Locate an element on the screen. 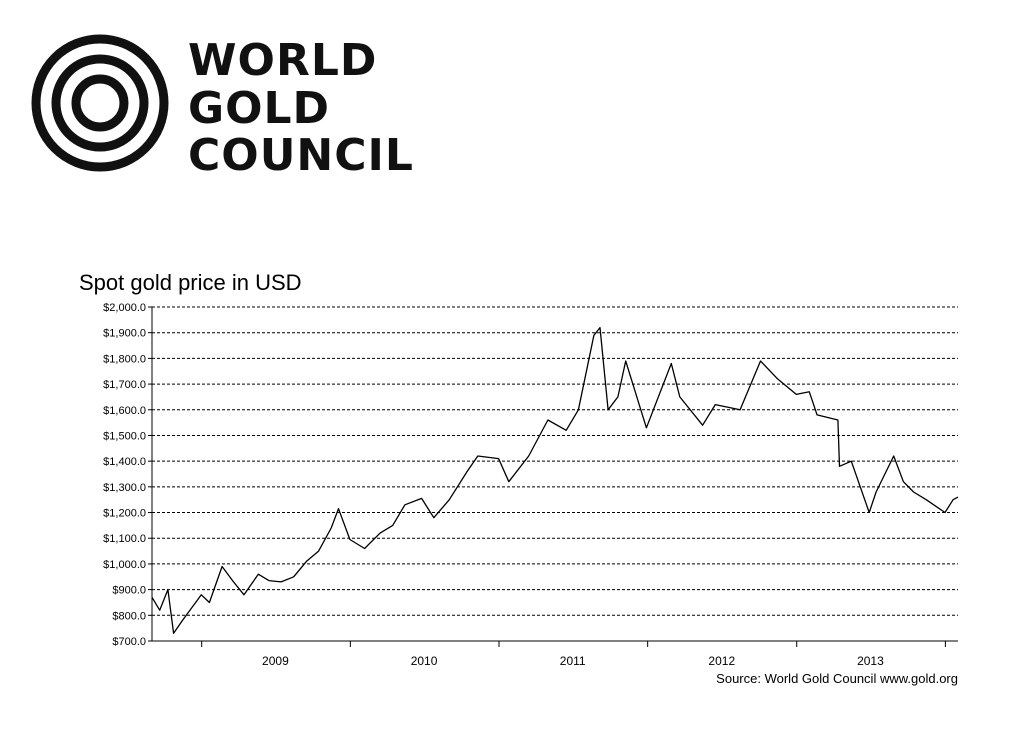 This screenshot has height=731, width=1024. chart-title: Spot gold price in USD is located at coordinates (190, 282).